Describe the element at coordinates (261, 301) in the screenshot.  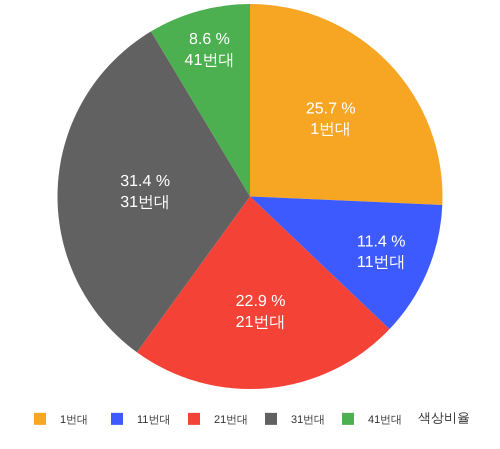
I see `data-label: 22.9 %` at that location.